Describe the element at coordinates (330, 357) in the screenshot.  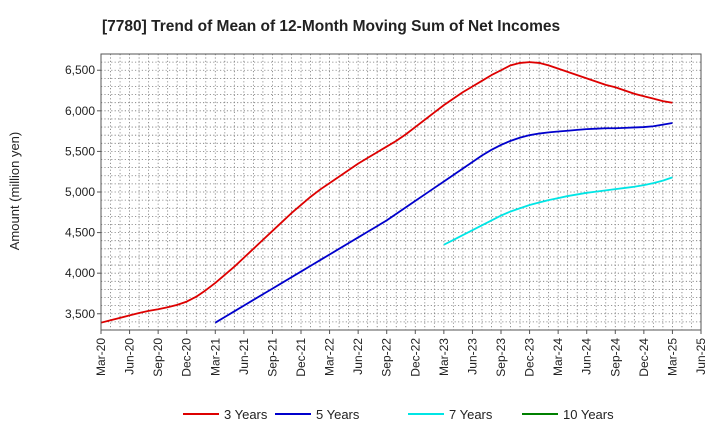
I see `x-tick-label: Mar-22` at that location.